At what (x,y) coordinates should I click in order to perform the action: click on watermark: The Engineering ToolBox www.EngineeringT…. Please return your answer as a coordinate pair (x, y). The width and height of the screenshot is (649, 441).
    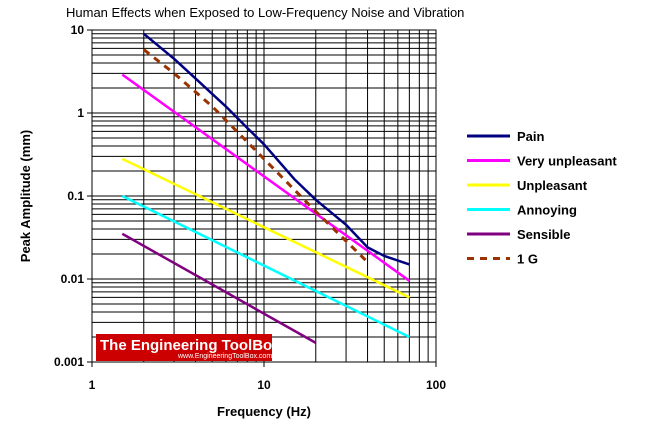
    Looking at the image, I should click on (188, 347).